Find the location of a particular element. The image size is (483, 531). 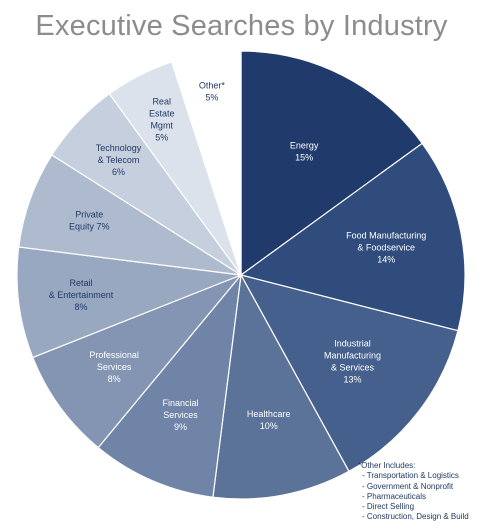

footnote-heading: *Other Includes: is located at coordinates (387, 465).